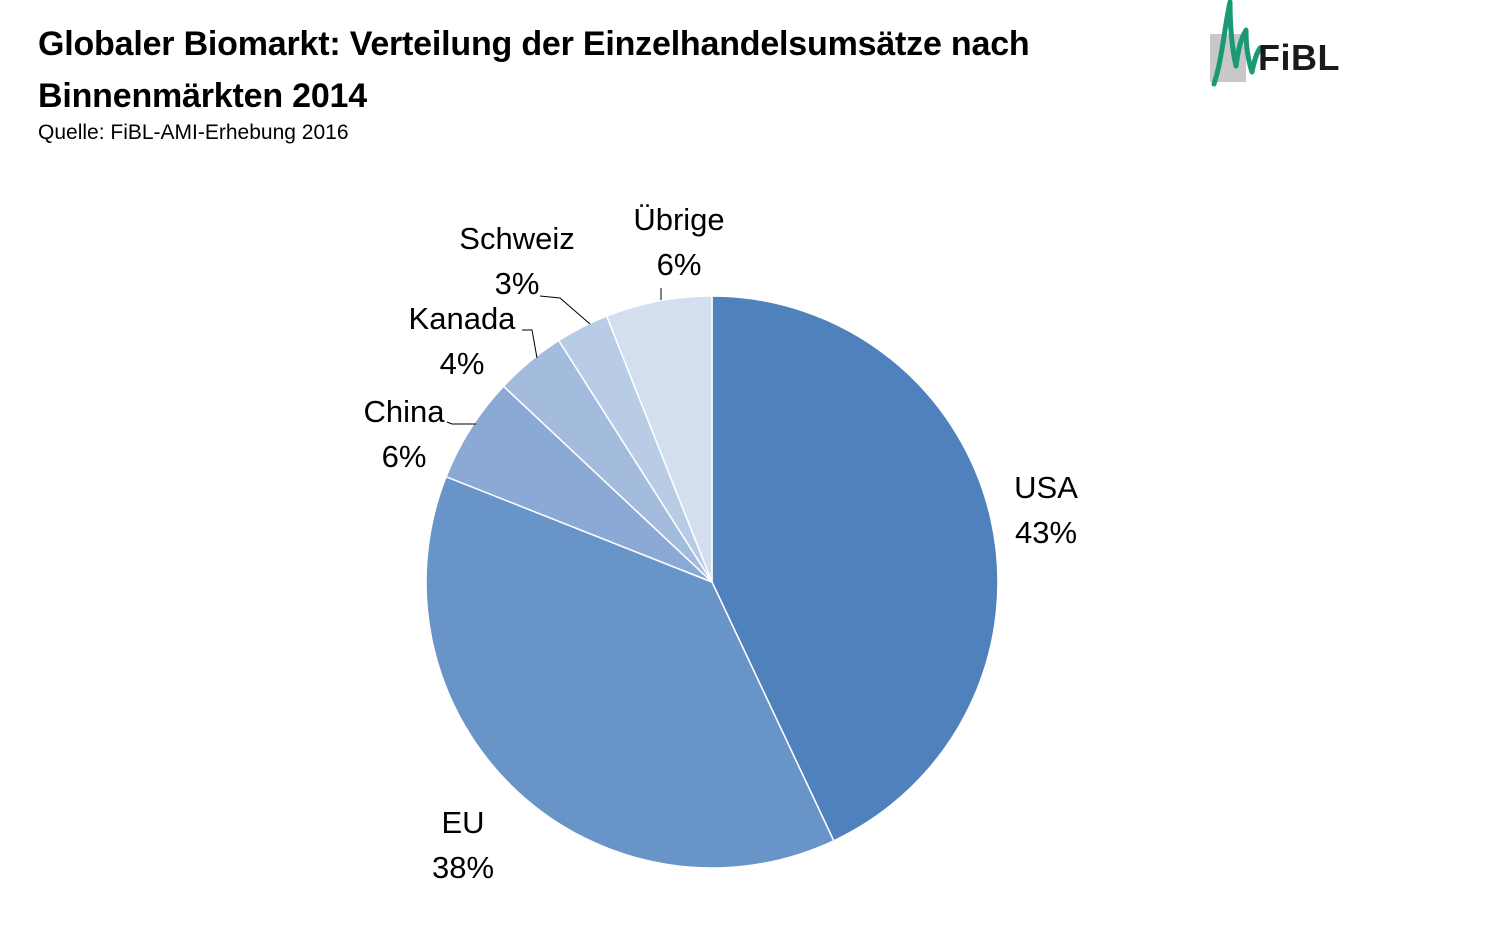 The height and width of the screenshot is (940, 1497). I want to click on pie-slice-eu, so click(630, 672).